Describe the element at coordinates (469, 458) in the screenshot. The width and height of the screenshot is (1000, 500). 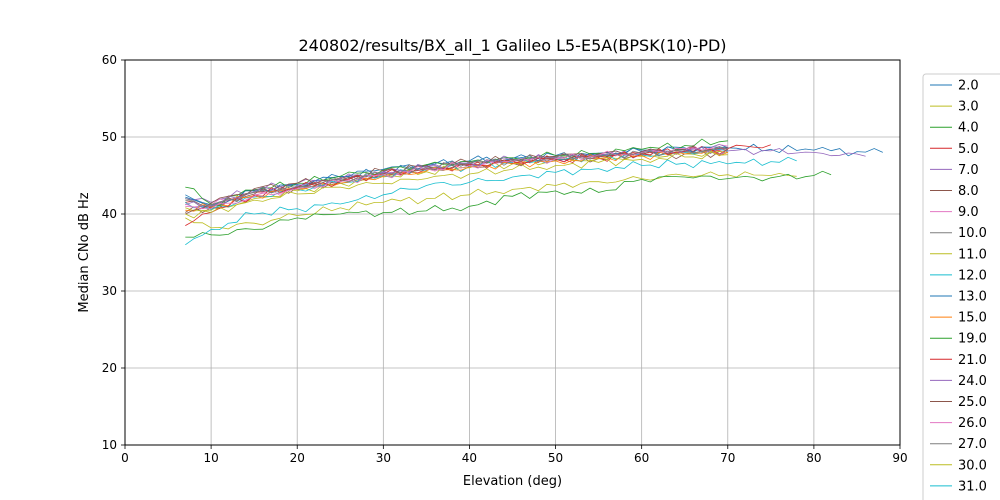
I see `x-tick-label: 40` at that location.